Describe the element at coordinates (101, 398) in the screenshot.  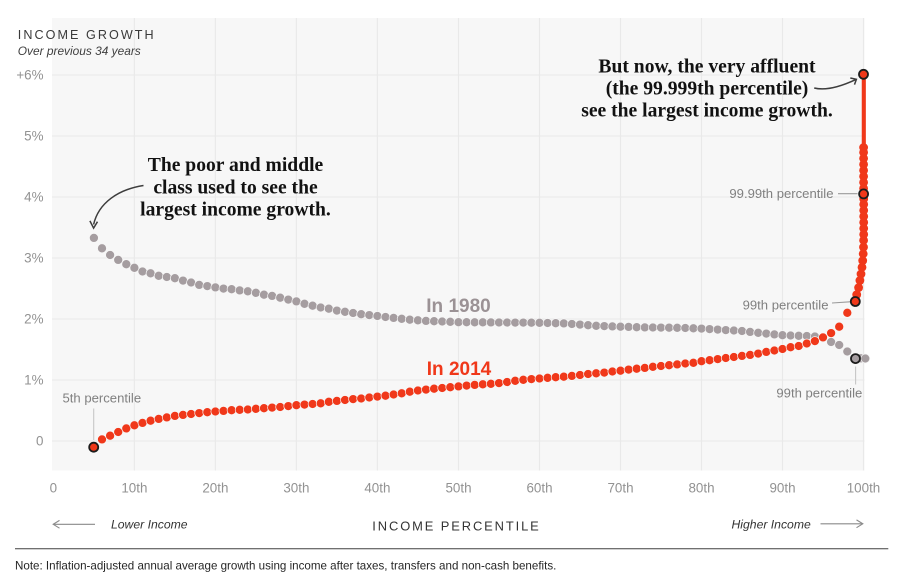
I see `svg-text: 5th percentile` at that location.